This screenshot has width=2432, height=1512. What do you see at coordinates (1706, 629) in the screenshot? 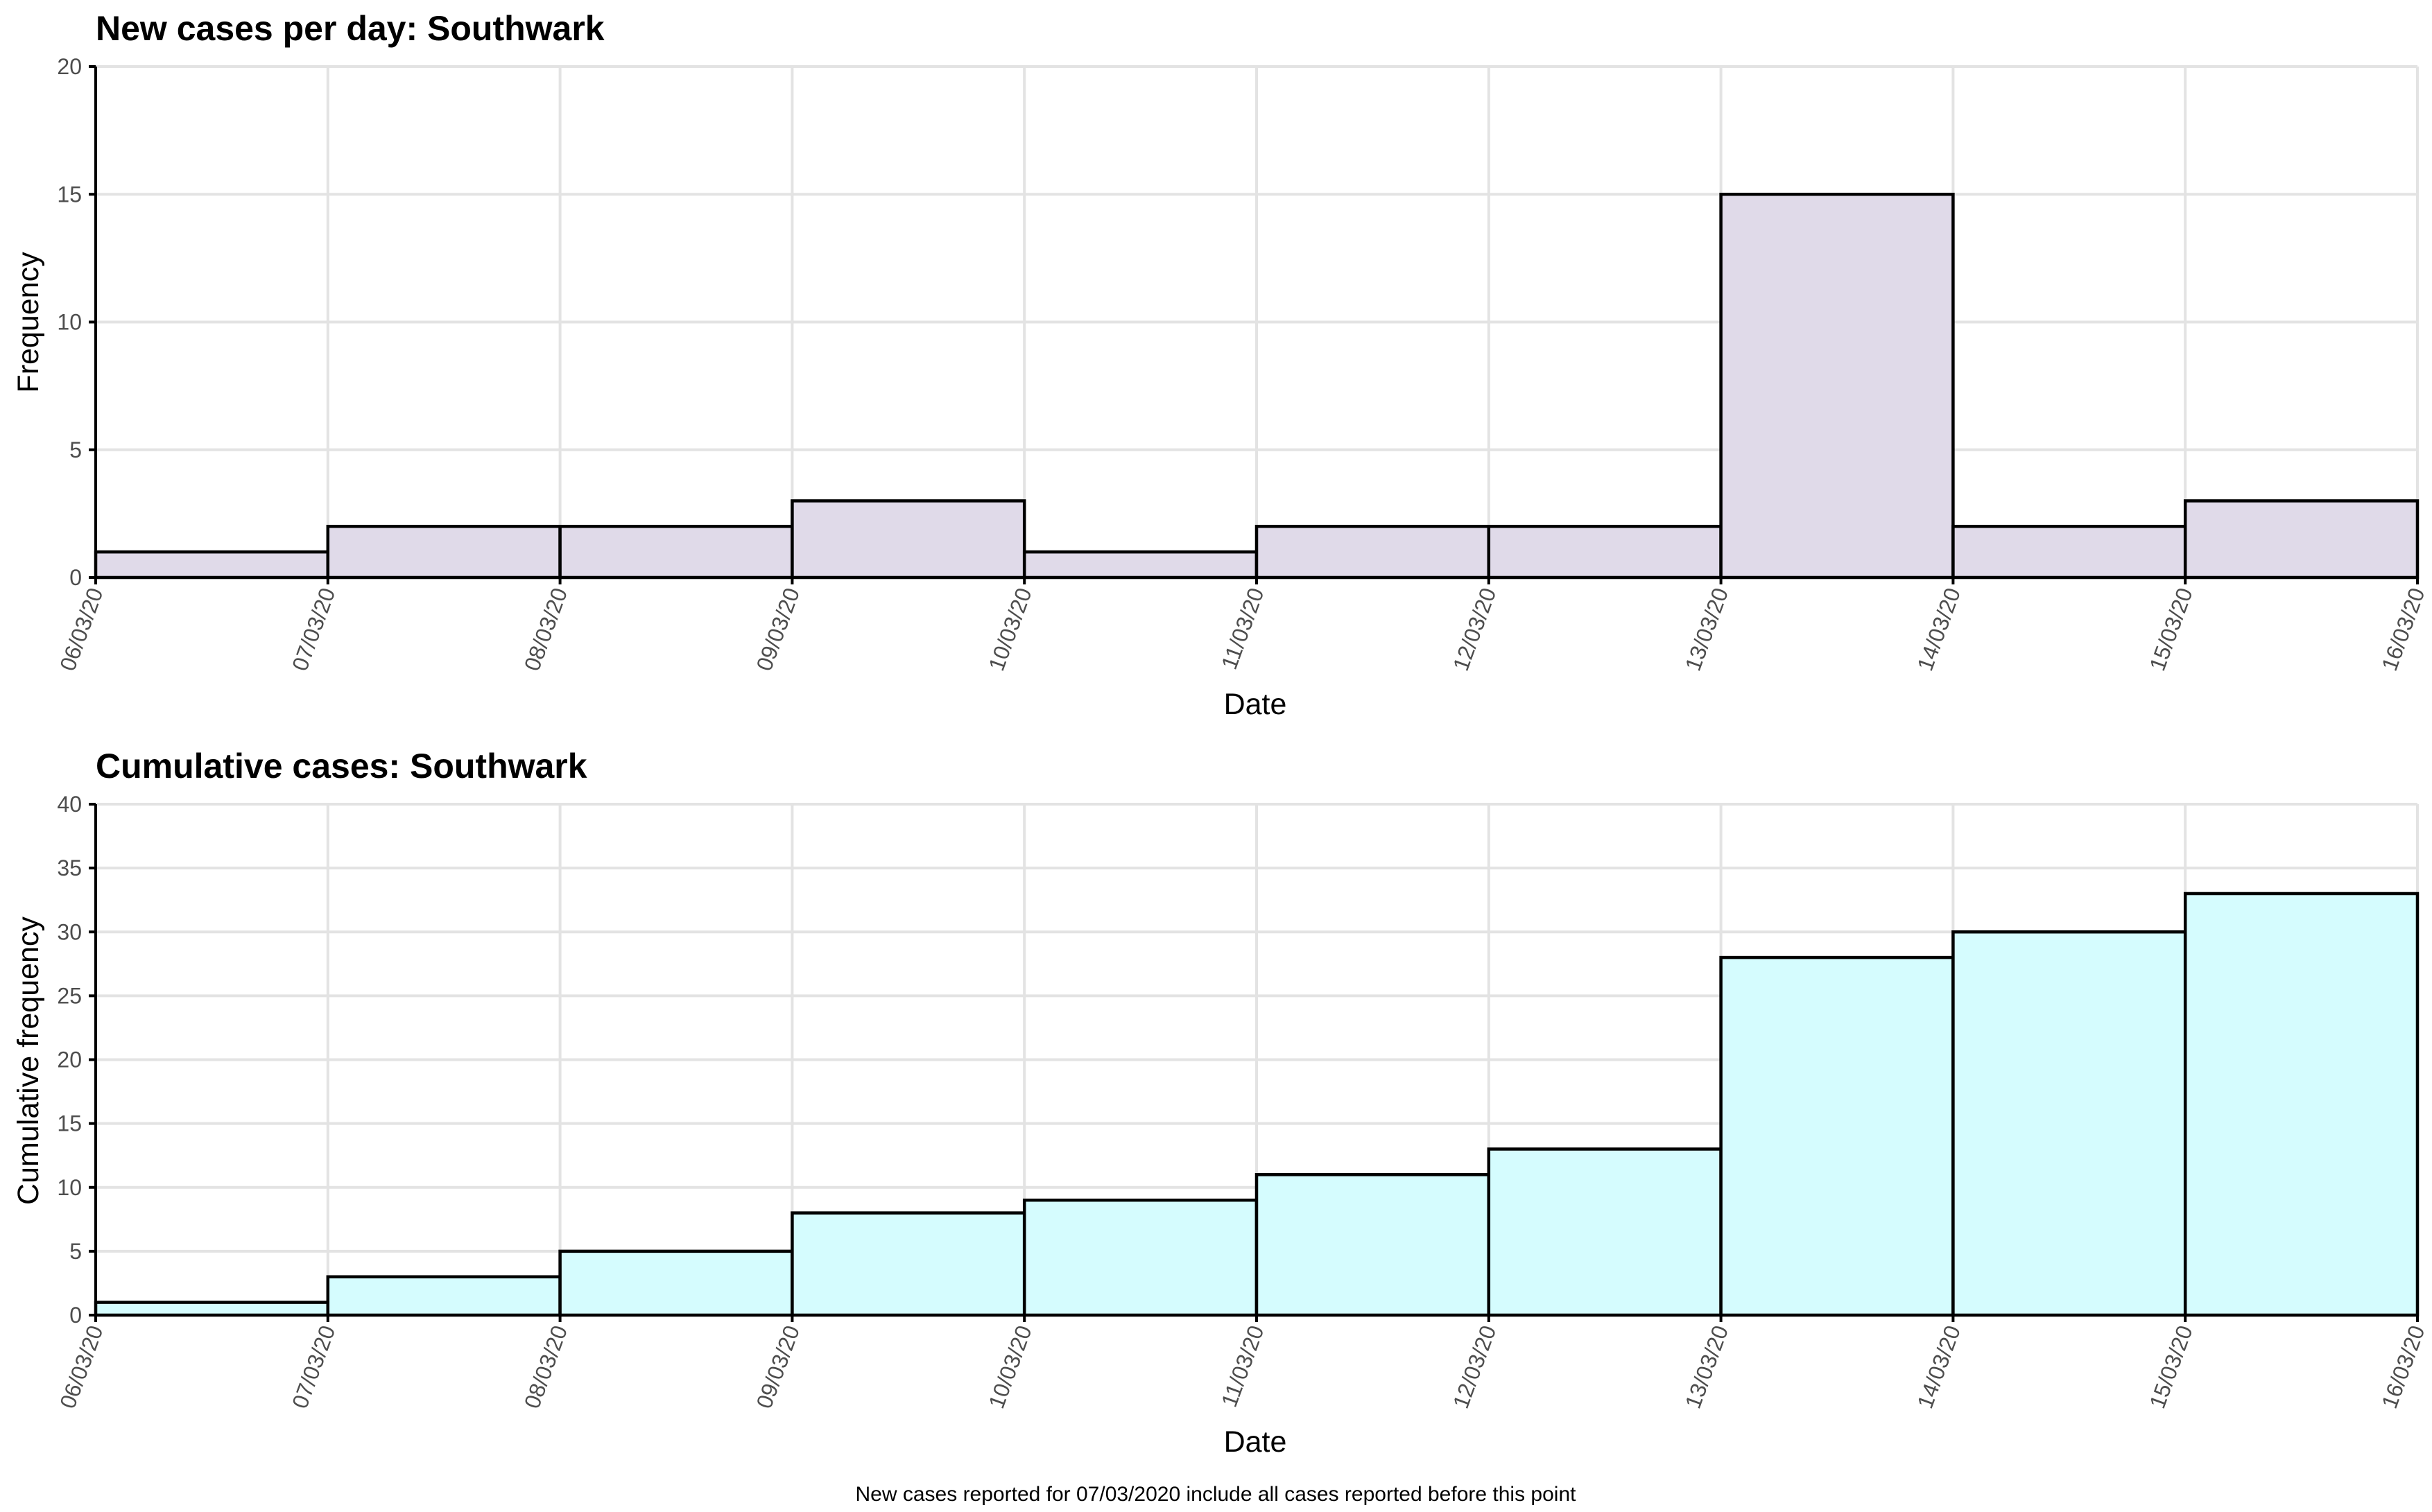
I see `new-cases-x-tick-label: 13/03/20` at bounding box center [1706, 629].